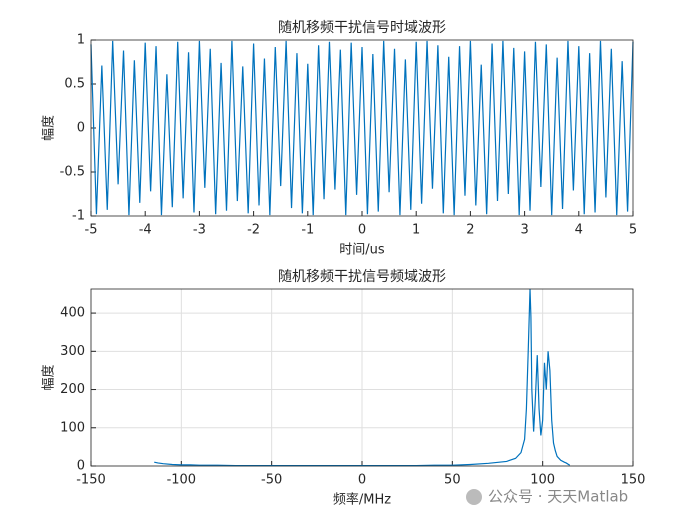  I want to click on x-tick-label: 2, so click(470, 230).